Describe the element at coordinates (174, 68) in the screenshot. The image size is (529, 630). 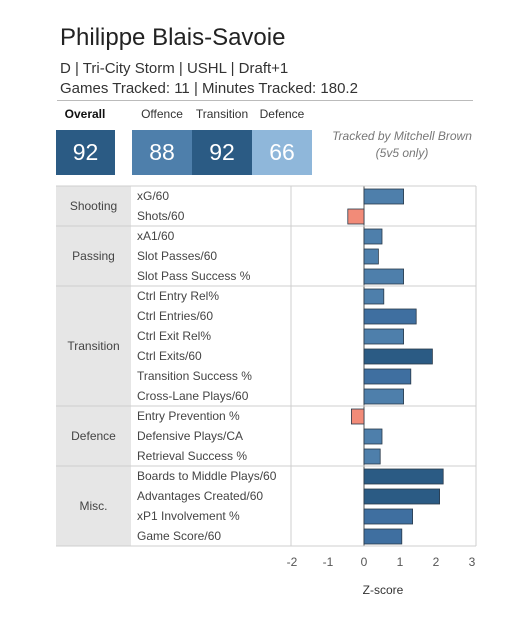
I see `player-info: D | Tri-City Storm | USHL | Draft+1` at that location.